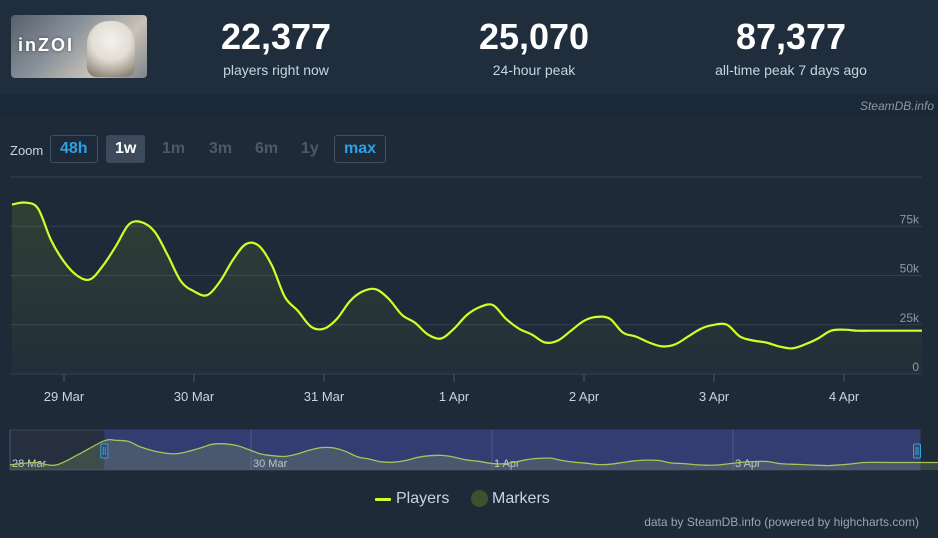 The height and width of the screenshot is (538, 938). Describe the element at coordinates (714, 396) in the screenshot. I see `x-tick-label: 3 Apr` at that location.